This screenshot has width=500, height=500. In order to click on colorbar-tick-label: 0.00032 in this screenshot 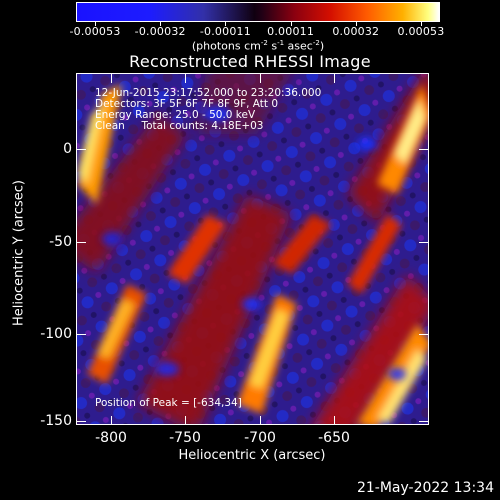, I will do `click(356, 31)`.